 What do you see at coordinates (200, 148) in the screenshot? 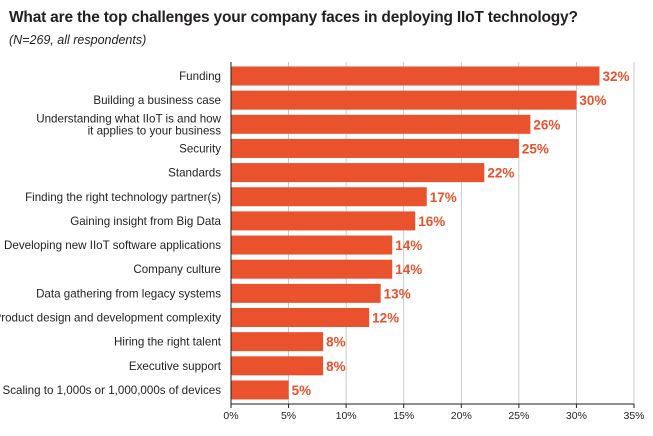
I see `category-label: Security` at bounding box center [200, 148].